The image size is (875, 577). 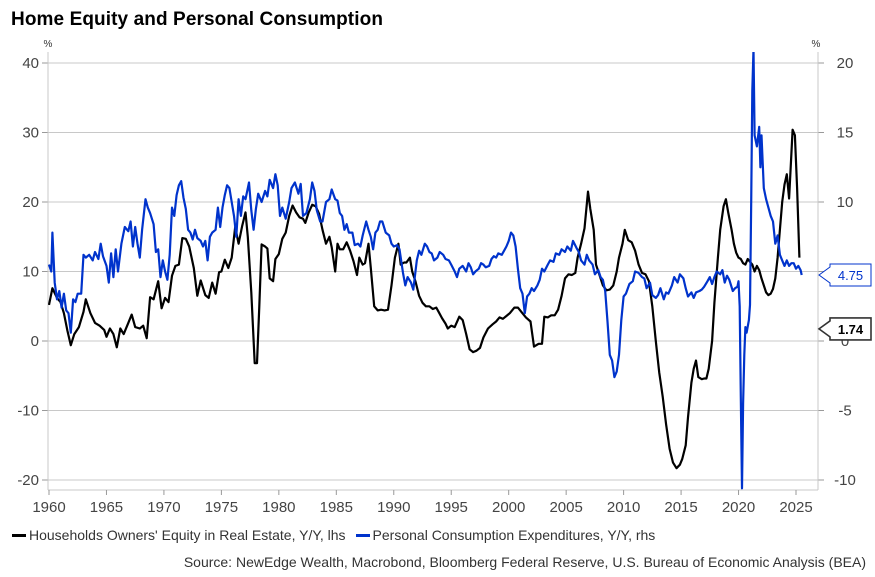 What do you see at coordinates (845, 480) in the screenshot?
I see `y-tick-label-right: -10` at bounding box center [845, 480].